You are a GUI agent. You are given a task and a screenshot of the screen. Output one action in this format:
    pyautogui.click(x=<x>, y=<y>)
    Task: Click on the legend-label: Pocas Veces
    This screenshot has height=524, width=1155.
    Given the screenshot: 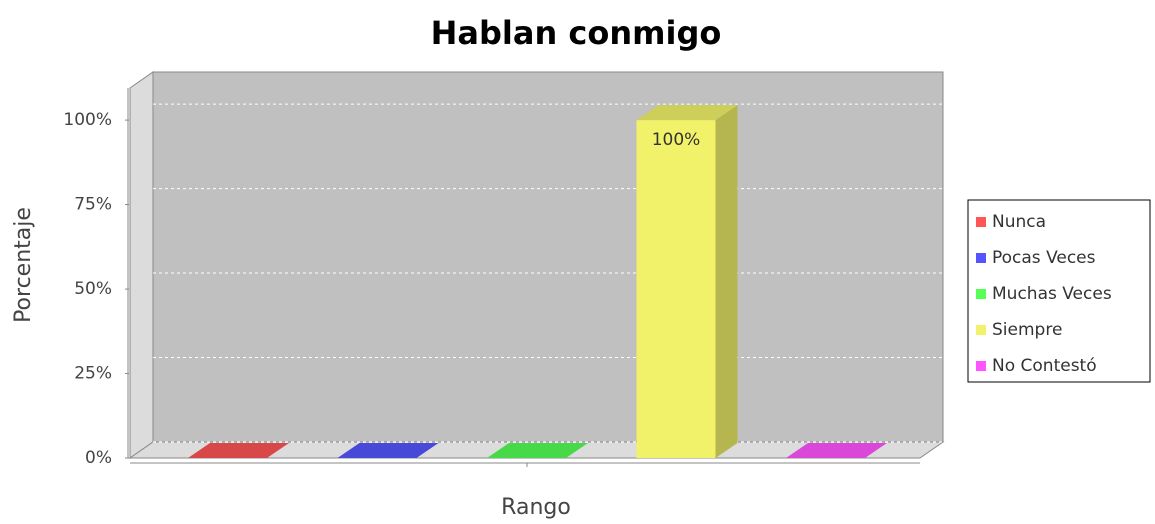 What is the action you would take?
    pyautogui.click(x=1044, y=258)
    